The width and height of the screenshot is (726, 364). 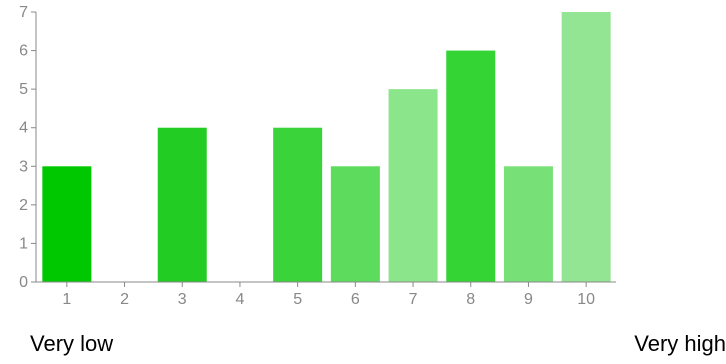 What do you see at coordinates (586, 299) in the screenshot?
I see `x-tick-label: 10` at bounding box center [586, 299].